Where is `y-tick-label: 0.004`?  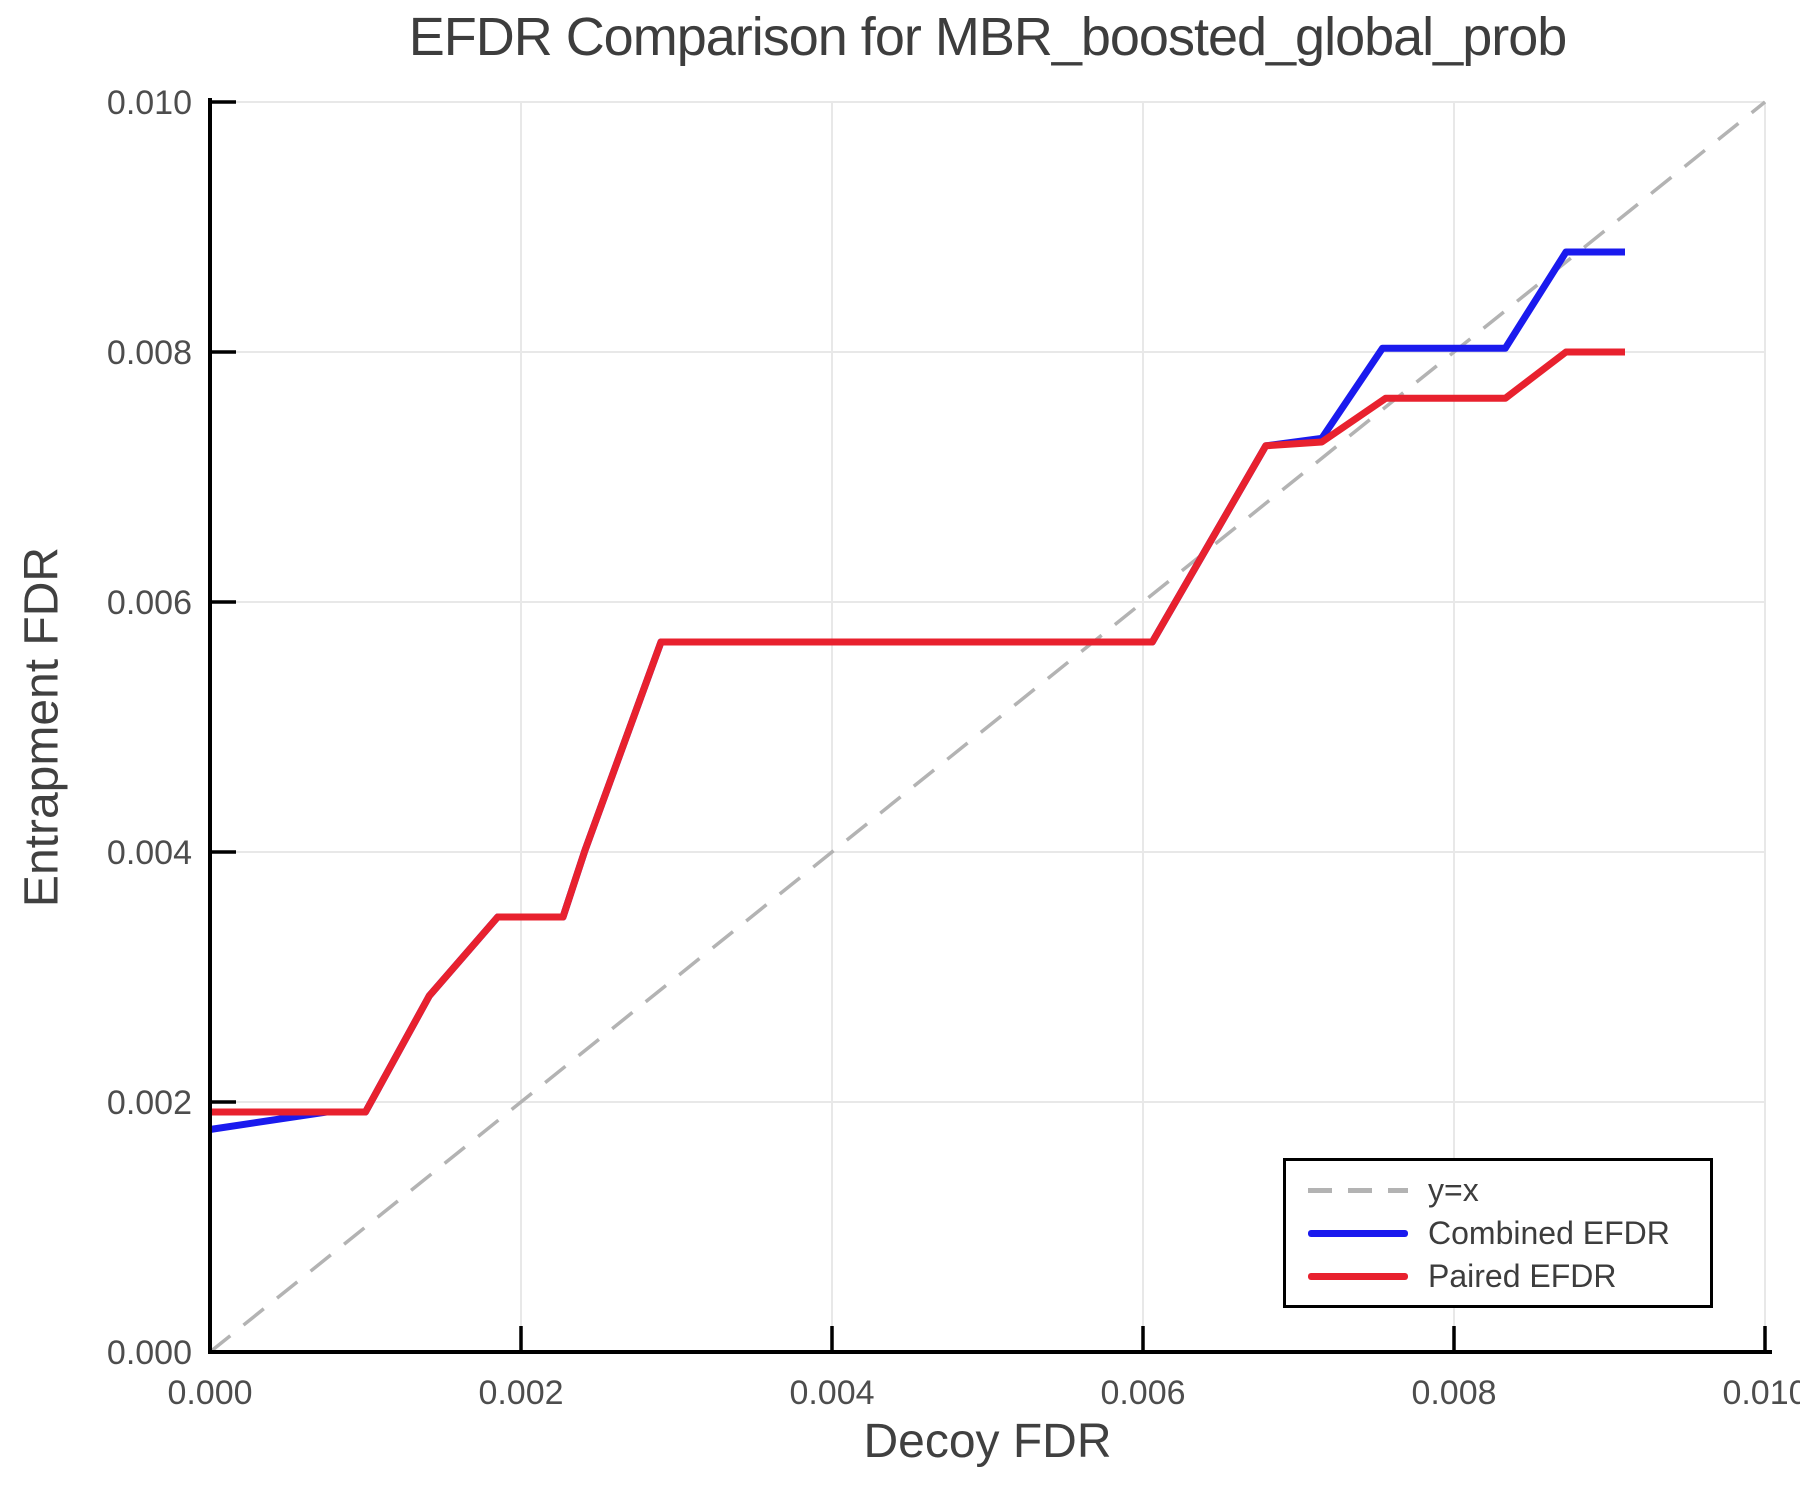 y-tick-label: 0.004 is located at coordinates (149, 853).